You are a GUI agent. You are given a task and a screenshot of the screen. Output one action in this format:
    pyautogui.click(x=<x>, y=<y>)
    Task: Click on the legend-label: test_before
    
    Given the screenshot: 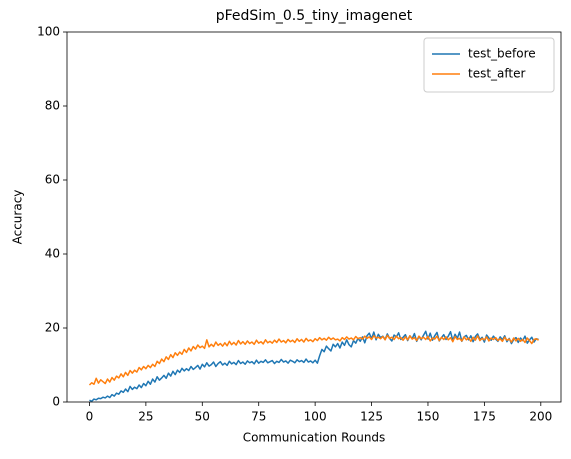 What is the action you would take?
    pyautogui.click(x=502, y=54)
    